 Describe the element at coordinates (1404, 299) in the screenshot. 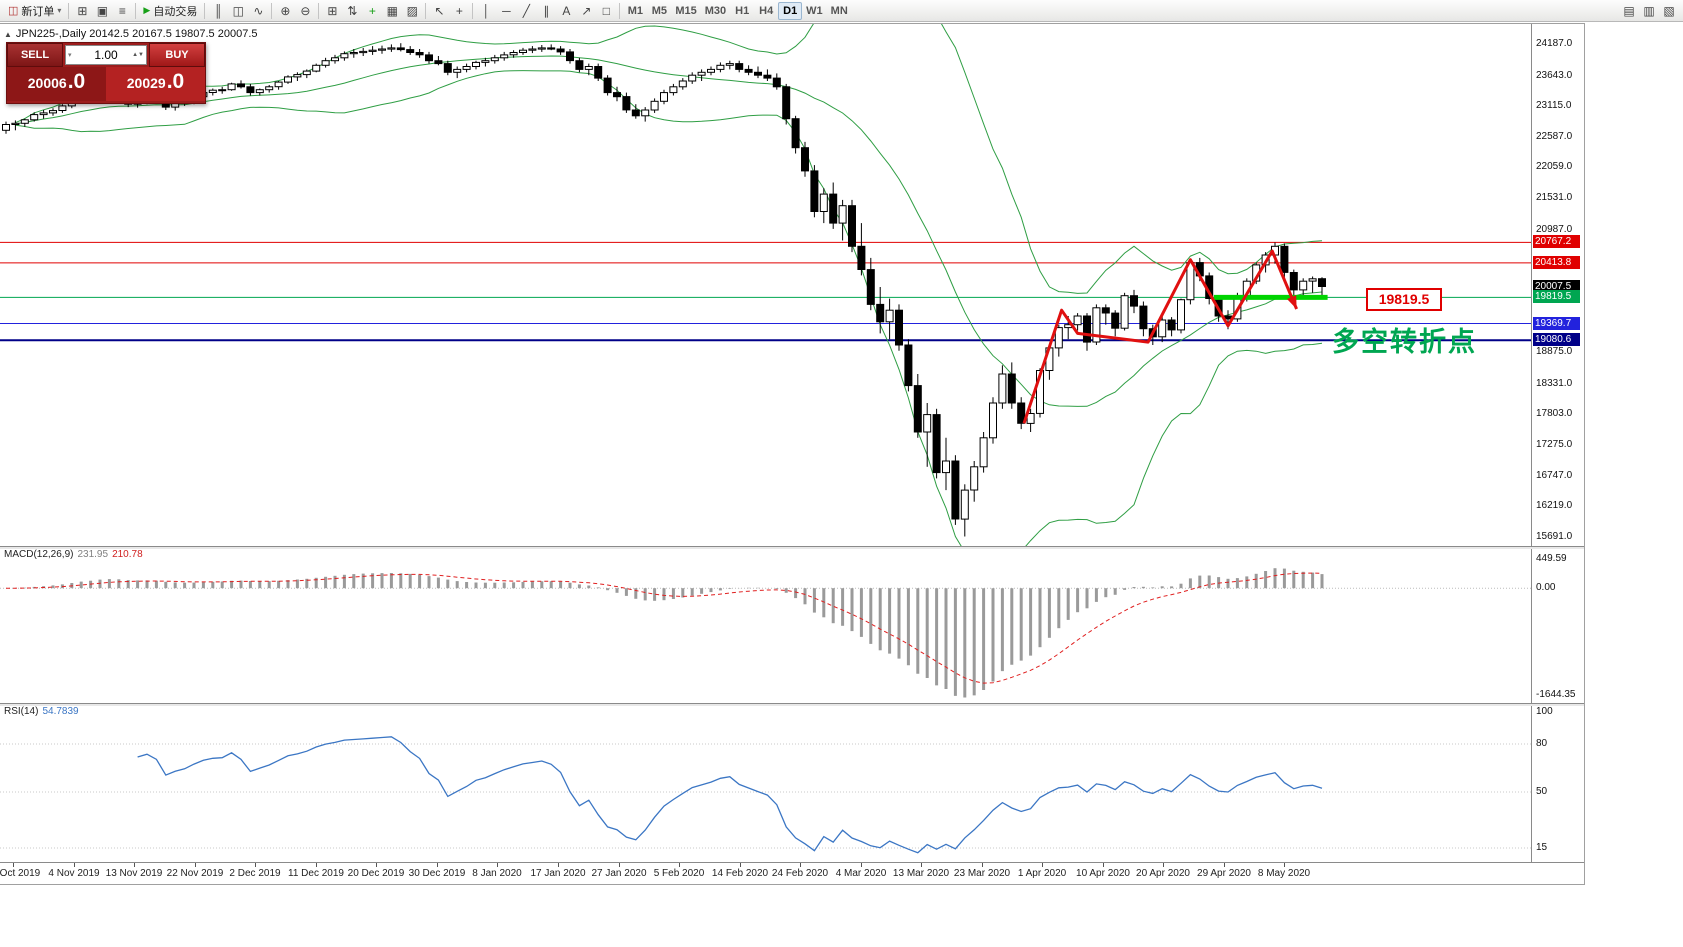

I see `price-annotation-label: 19819.5` at that location.